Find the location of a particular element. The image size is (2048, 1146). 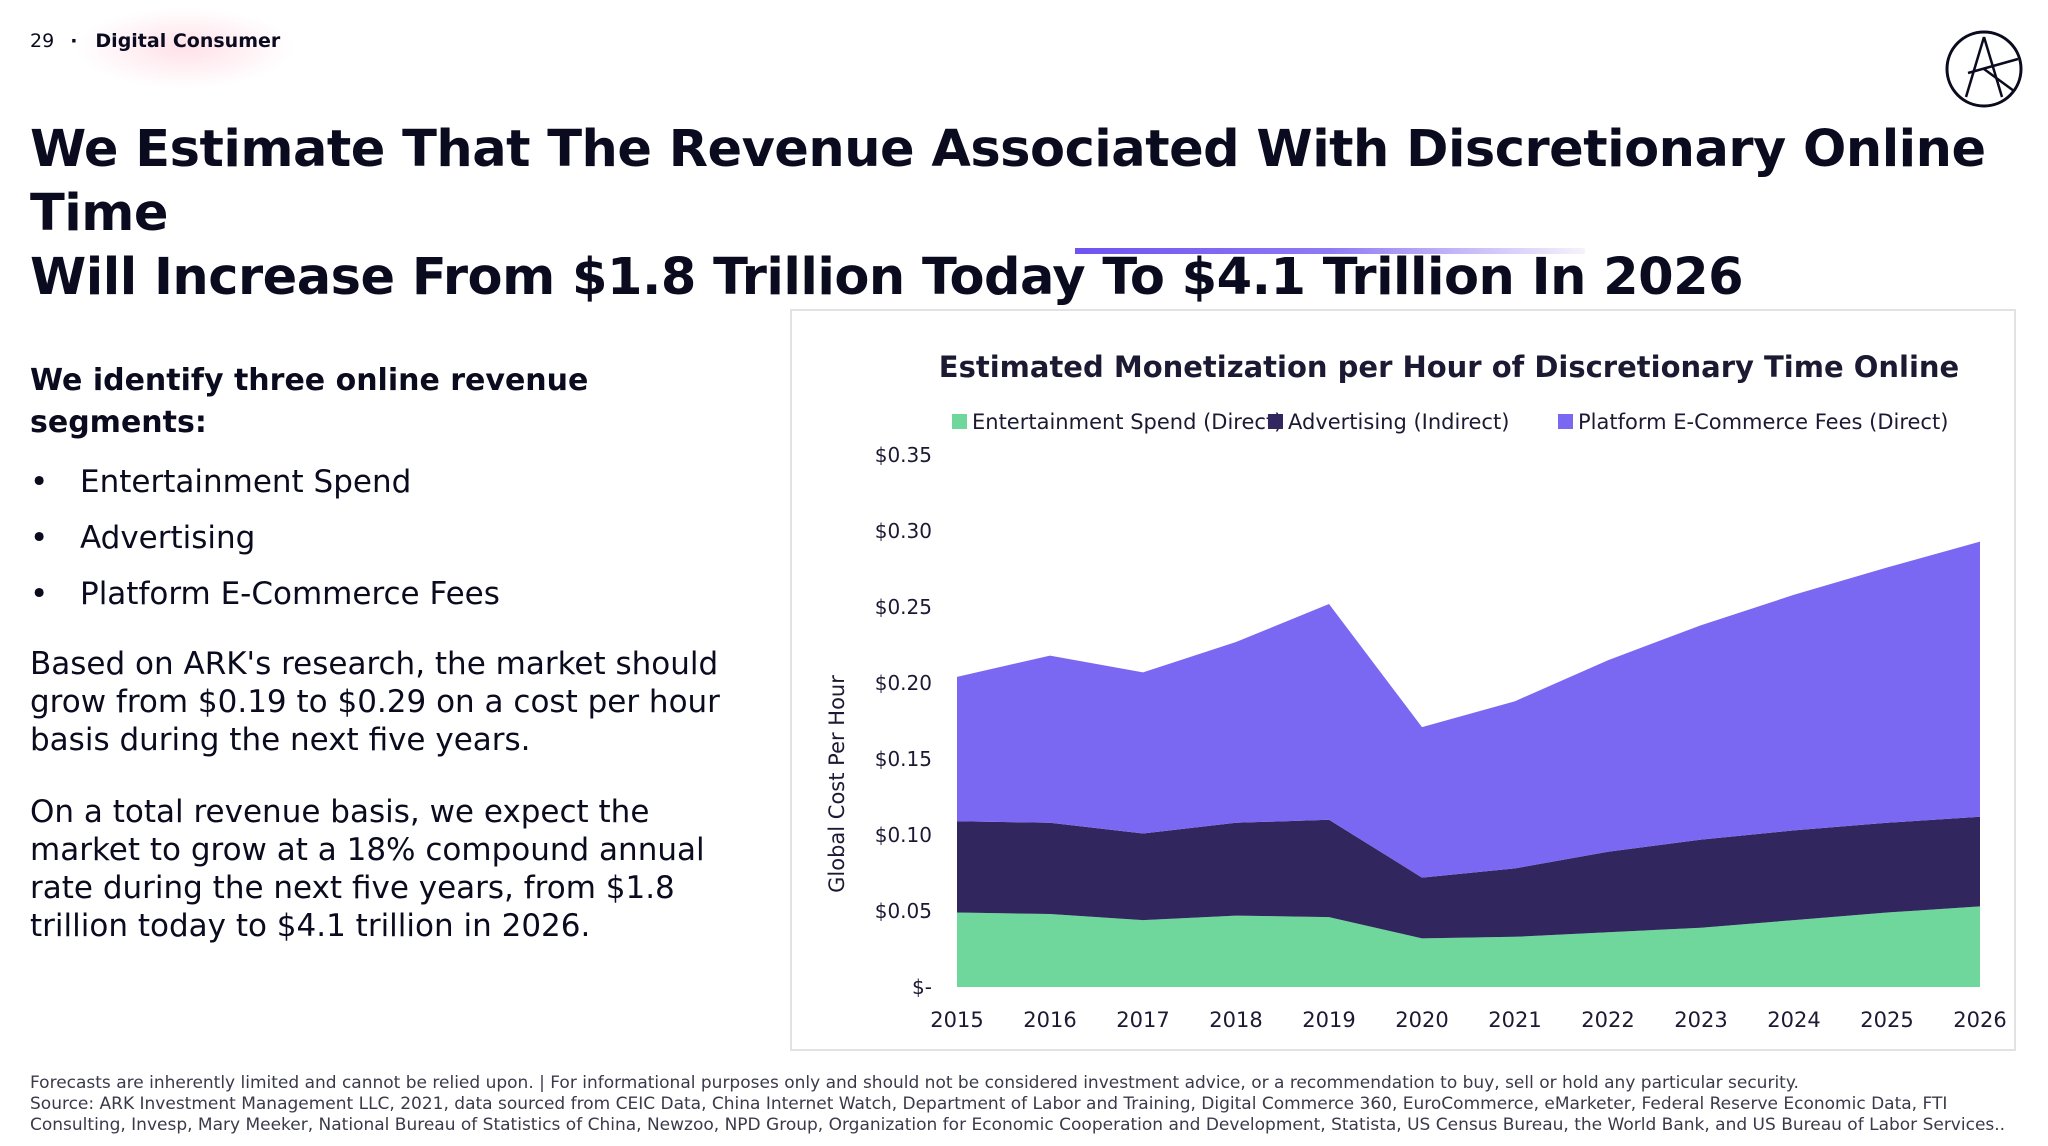

y-tick-label: $0.30 is located at coordinates (903, 531).